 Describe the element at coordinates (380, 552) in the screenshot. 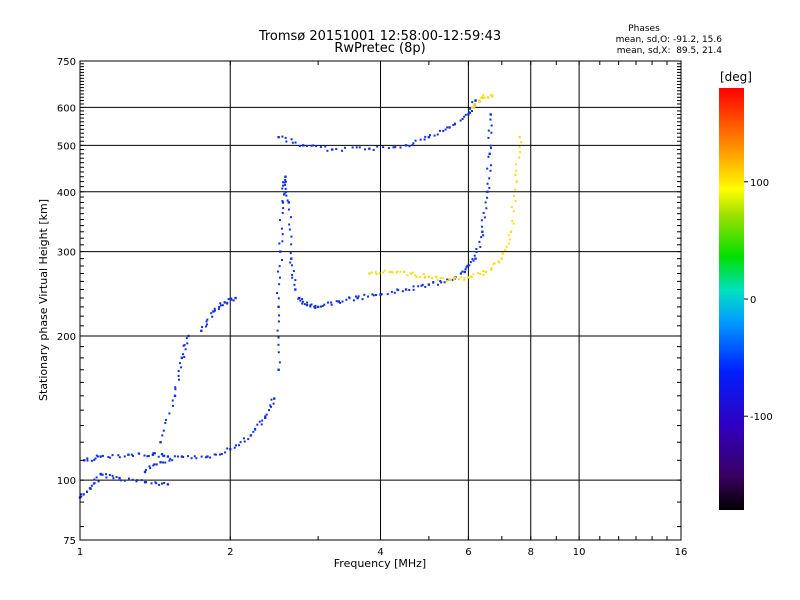

I see `x-tick-label: 4` at that location.